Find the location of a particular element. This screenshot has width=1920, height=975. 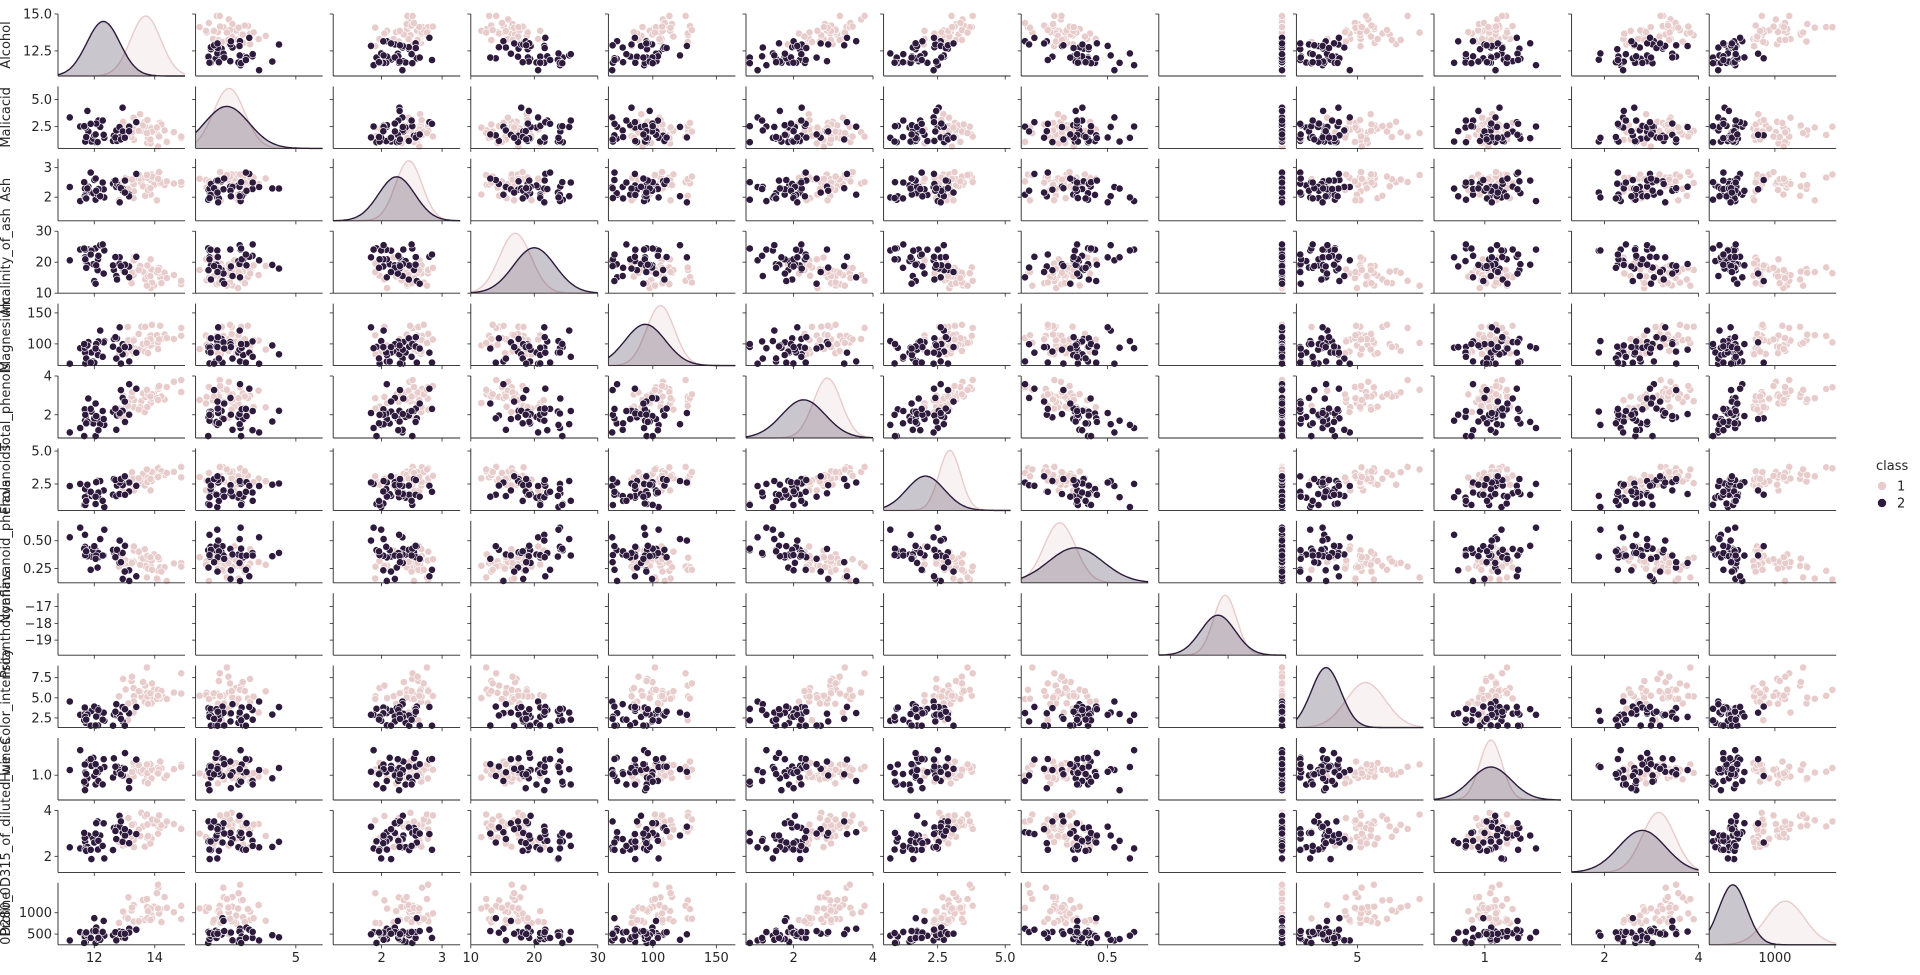

subplot-0-0: 12.515.0 is located at coordinates (104, 44).